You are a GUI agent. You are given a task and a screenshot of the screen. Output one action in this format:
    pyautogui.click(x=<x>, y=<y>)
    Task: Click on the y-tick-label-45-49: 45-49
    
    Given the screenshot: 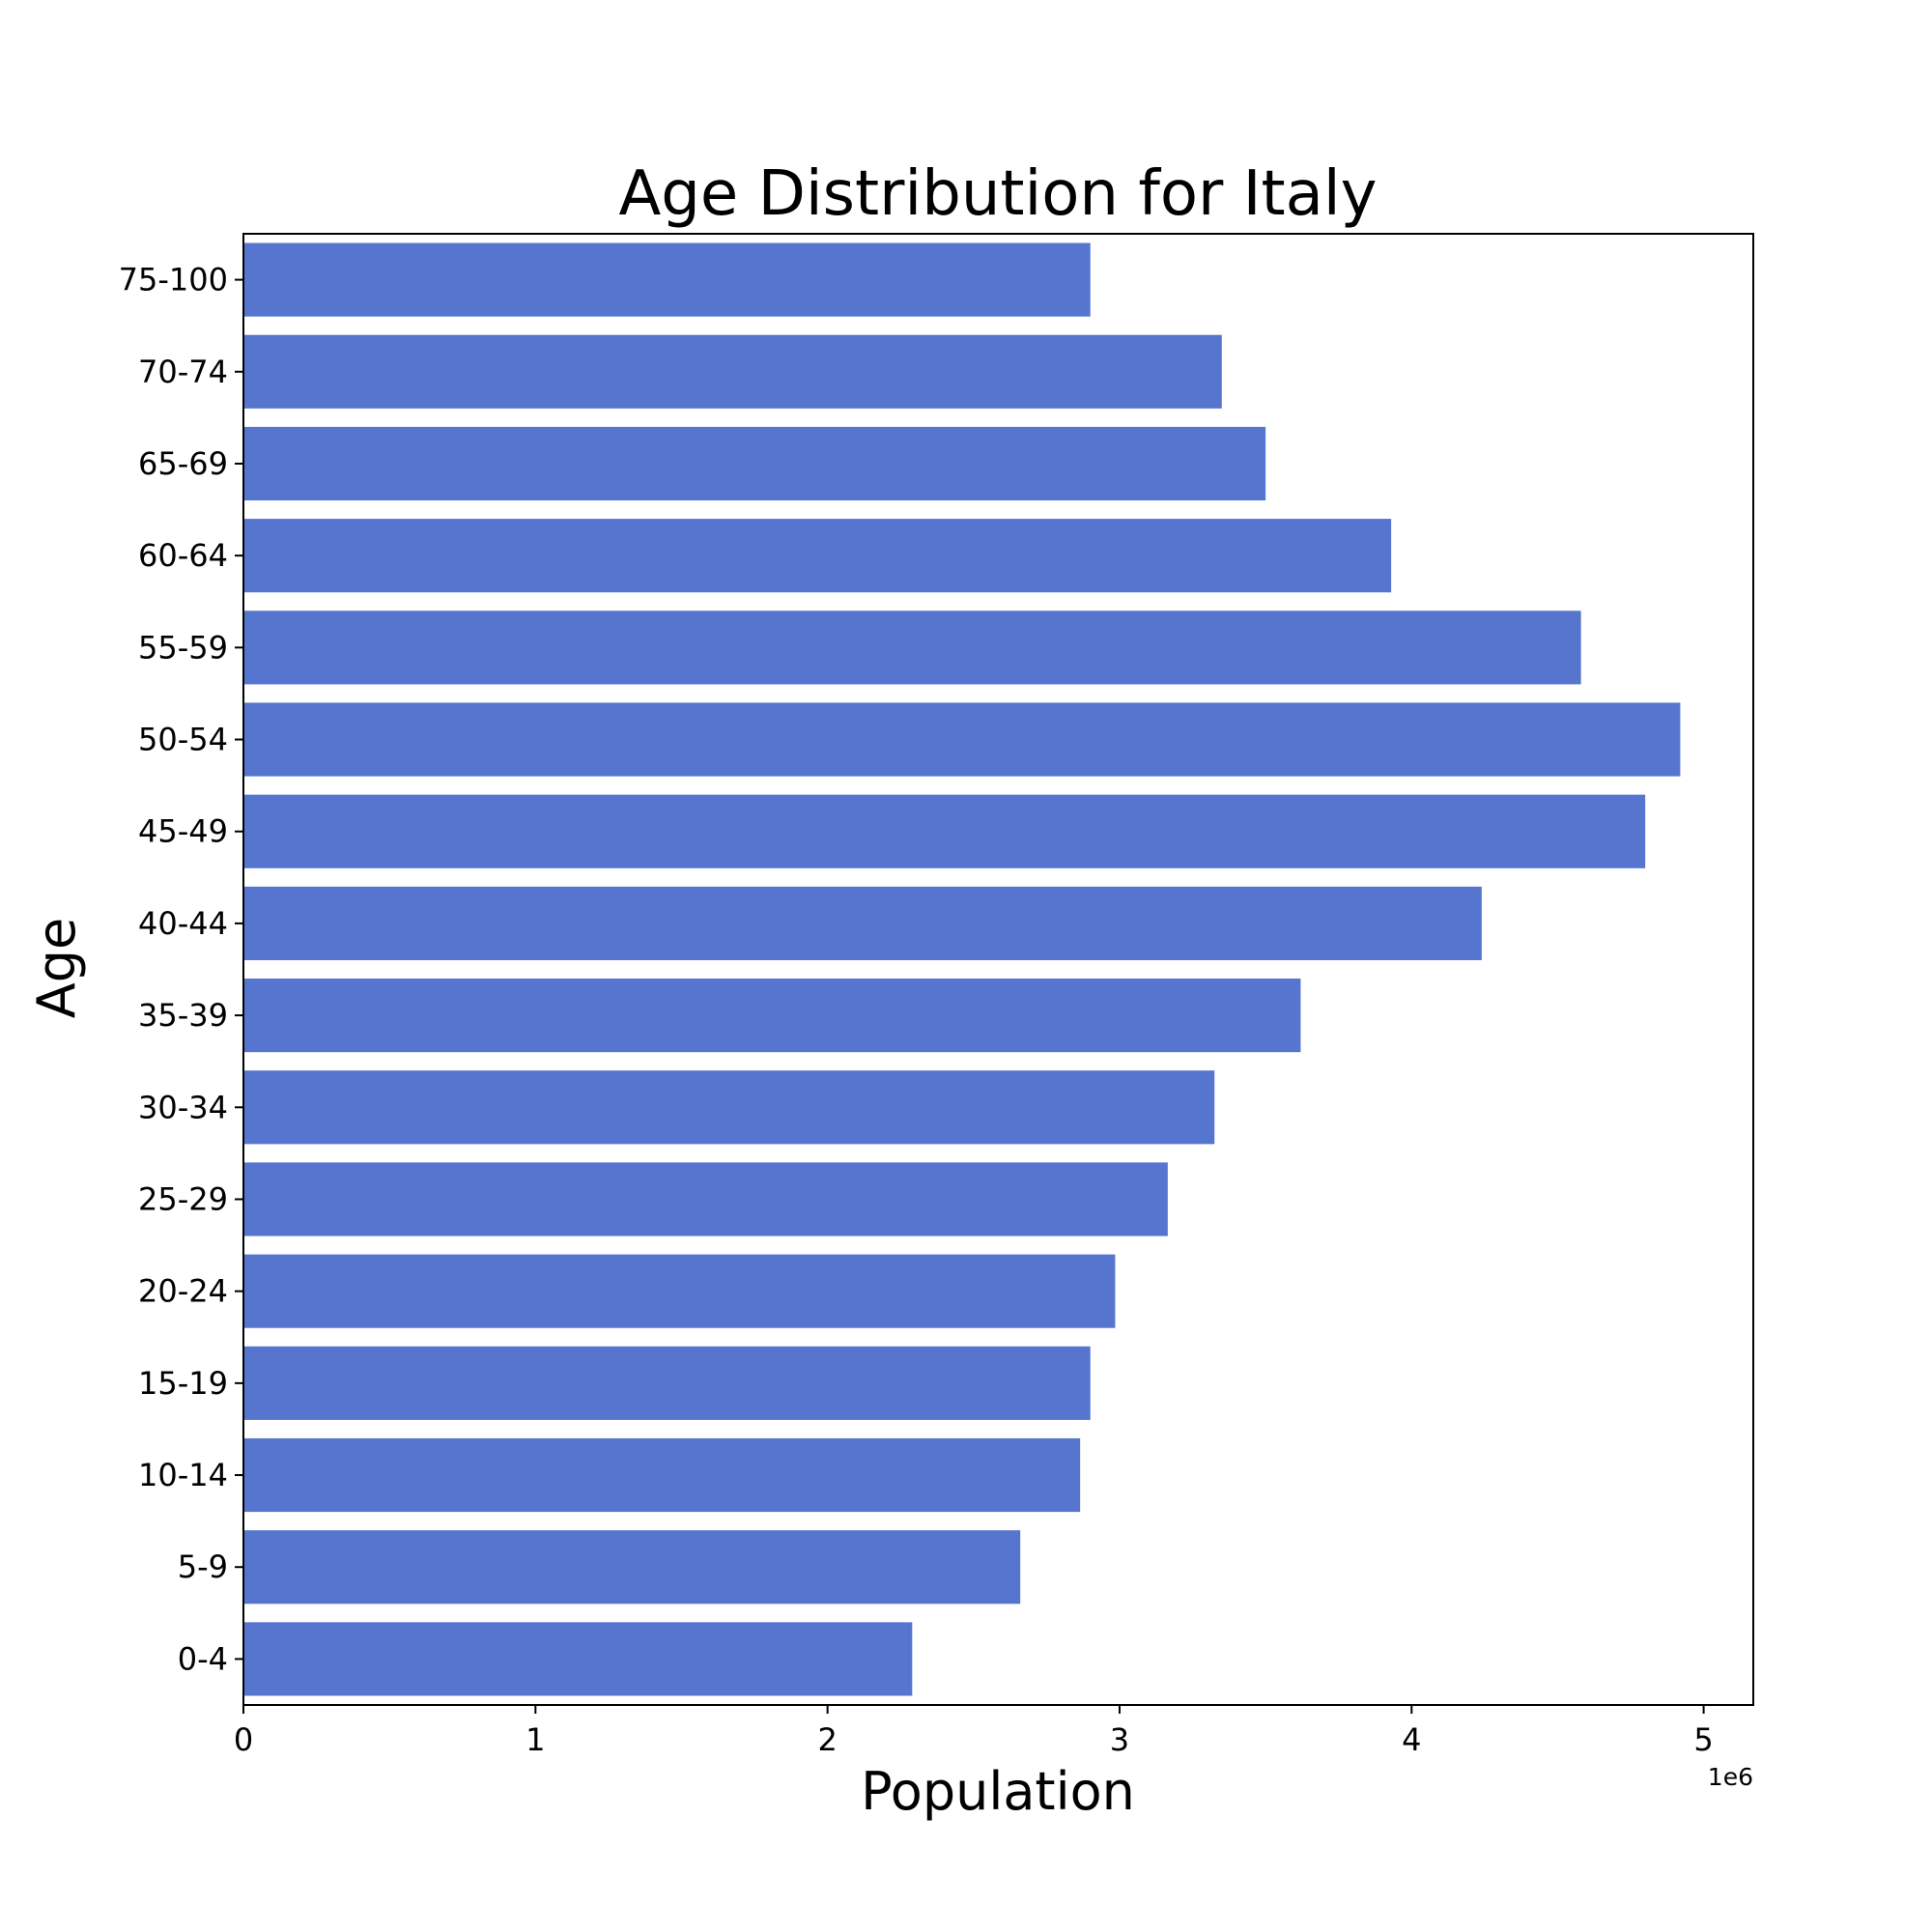 What is the action you would take?
    pyautogui.click(x=183, y=831)
    